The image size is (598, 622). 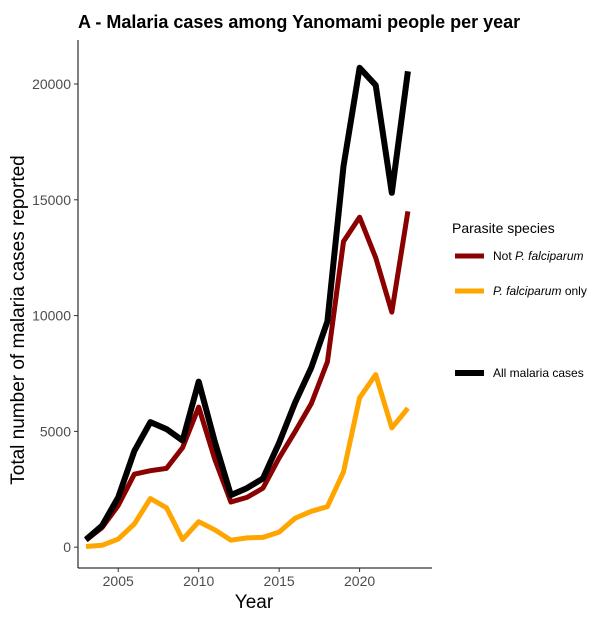 What do you see at coordinates (503, 228) in the screenshot?
I see `legend-title: Parasite species` at bounding box center [503, 228].